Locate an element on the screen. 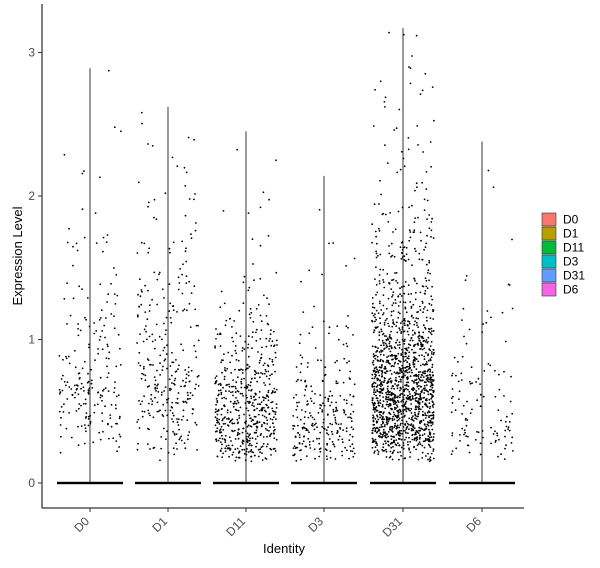 Image resolution: width=600 pixels, height=568 pixels. legend-swatch-D31 is located at coordinates (549, 275).